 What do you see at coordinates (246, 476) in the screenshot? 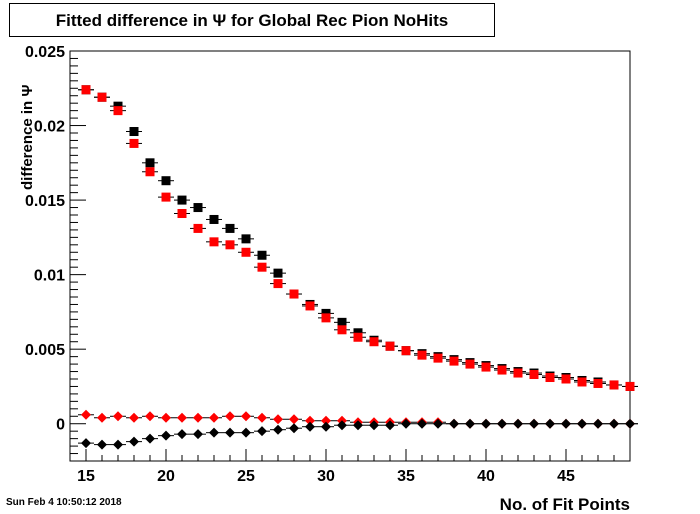
I see `x-tick-label: 25` at bounding box center [246, 476].